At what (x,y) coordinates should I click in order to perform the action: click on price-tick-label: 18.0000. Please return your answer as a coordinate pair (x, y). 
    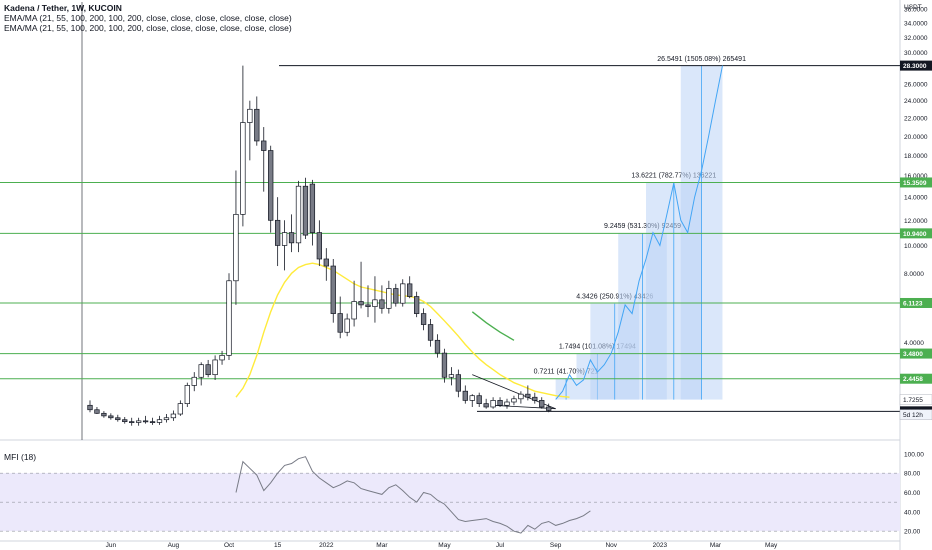
    Looking at the image, I should click on (916, 156).